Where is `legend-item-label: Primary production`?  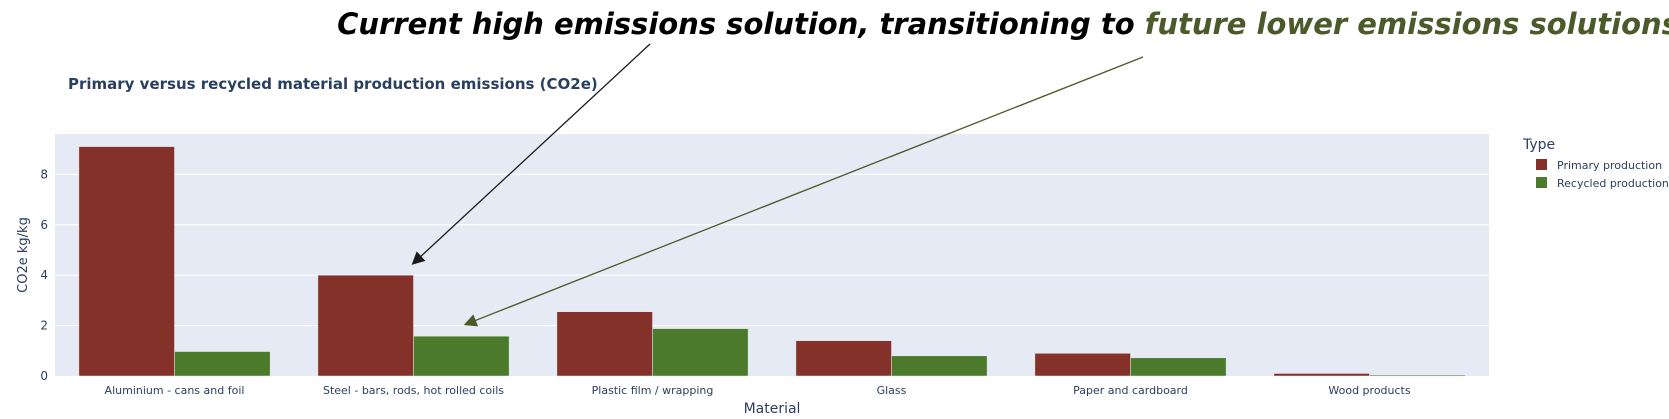 legend-item-label: Primary production is located at coordinates (1609, 165).